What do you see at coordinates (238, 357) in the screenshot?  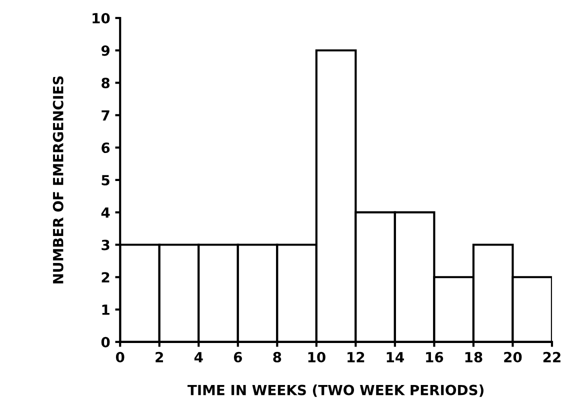 I see `x-tick-label: 6` at bounding box center [238, 357].